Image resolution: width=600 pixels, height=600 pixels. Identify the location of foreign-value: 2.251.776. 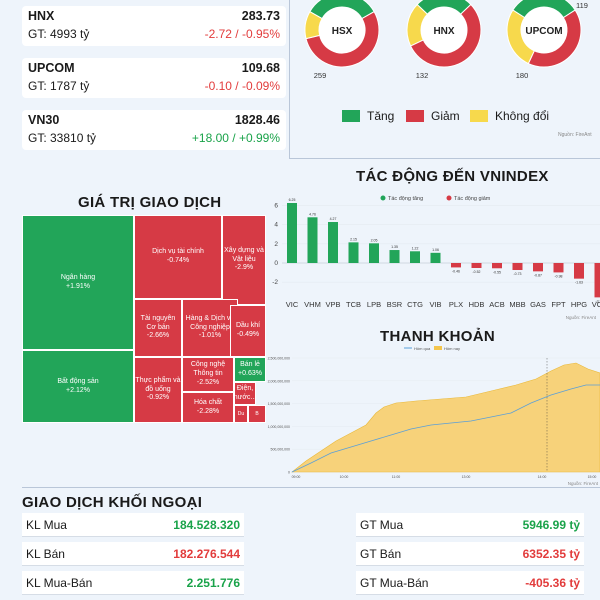
(213, 583).